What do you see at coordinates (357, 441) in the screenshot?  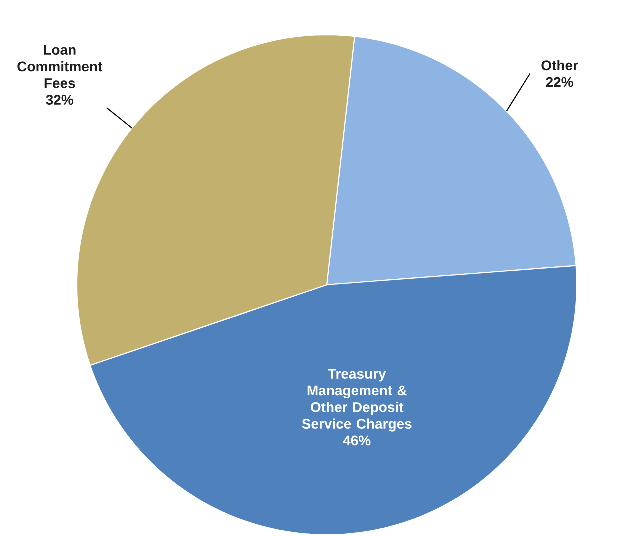 I see `data-label: 46%` at bounding box center [357, 441].